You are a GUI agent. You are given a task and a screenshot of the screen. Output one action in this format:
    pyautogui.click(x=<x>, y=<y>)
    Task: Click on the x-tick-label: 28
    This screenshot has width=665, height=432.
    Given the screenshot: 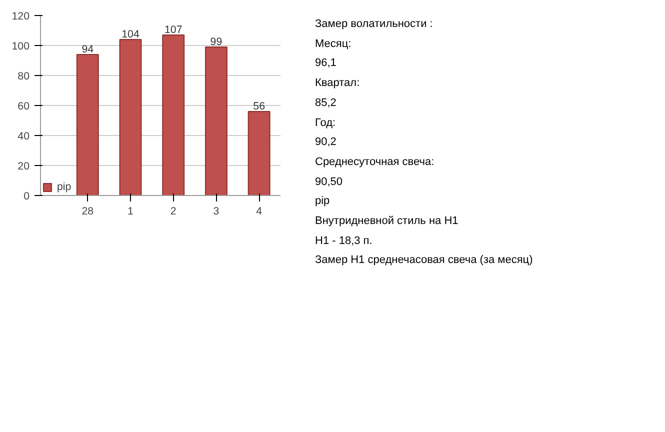 What is the action you would take?
    pyautogui.click(x=88, y=212)
    